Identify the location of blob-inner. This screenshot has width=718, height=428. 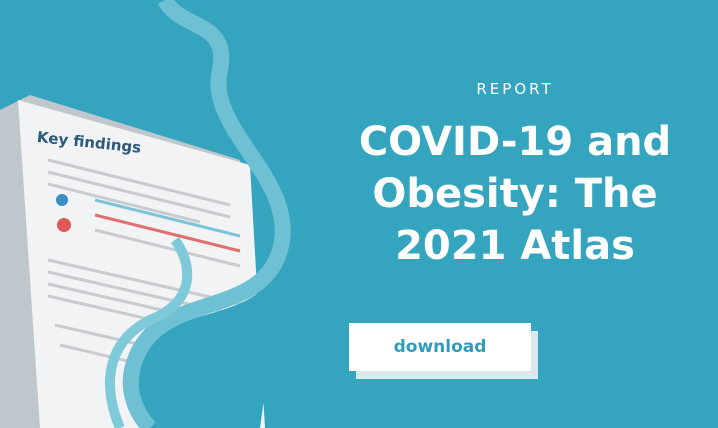
(149, 332).